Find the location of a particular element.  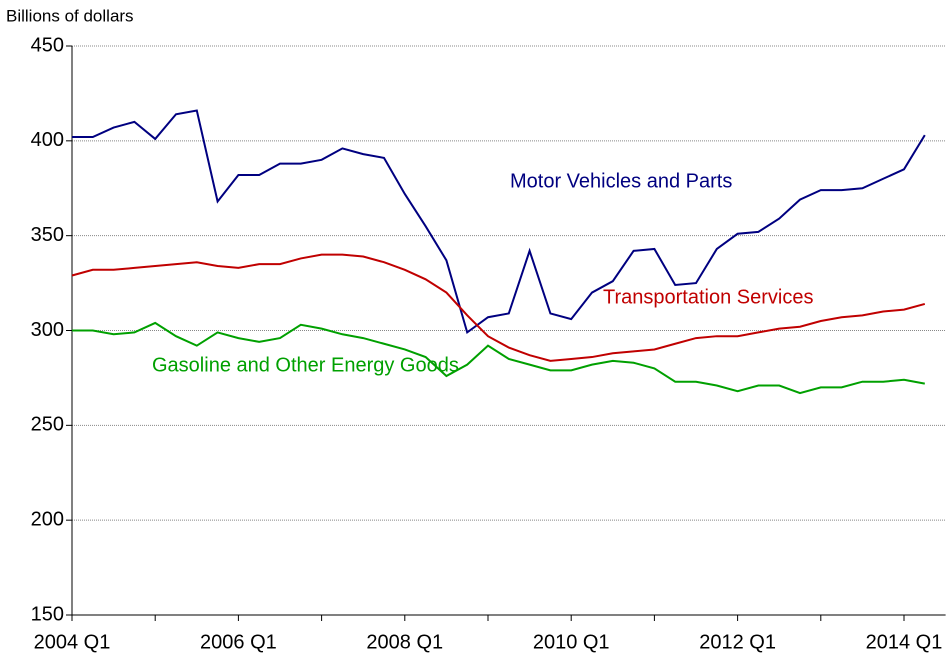

x-tick-label: 2014 Q1 is located at coordinates (904, 642).